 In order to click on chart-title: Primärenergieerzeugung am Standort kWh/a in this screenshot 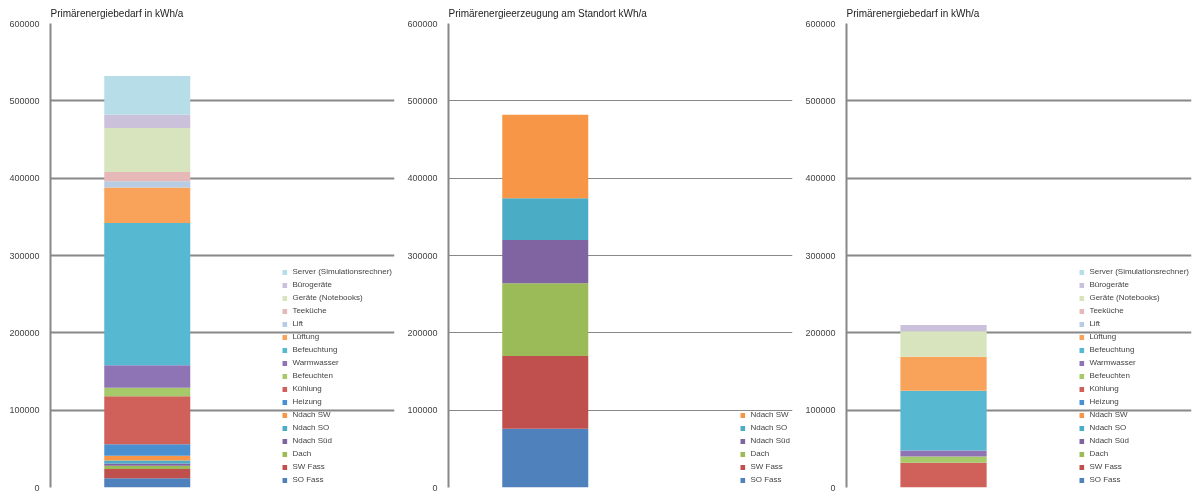, I will do `click(548, 13)`.